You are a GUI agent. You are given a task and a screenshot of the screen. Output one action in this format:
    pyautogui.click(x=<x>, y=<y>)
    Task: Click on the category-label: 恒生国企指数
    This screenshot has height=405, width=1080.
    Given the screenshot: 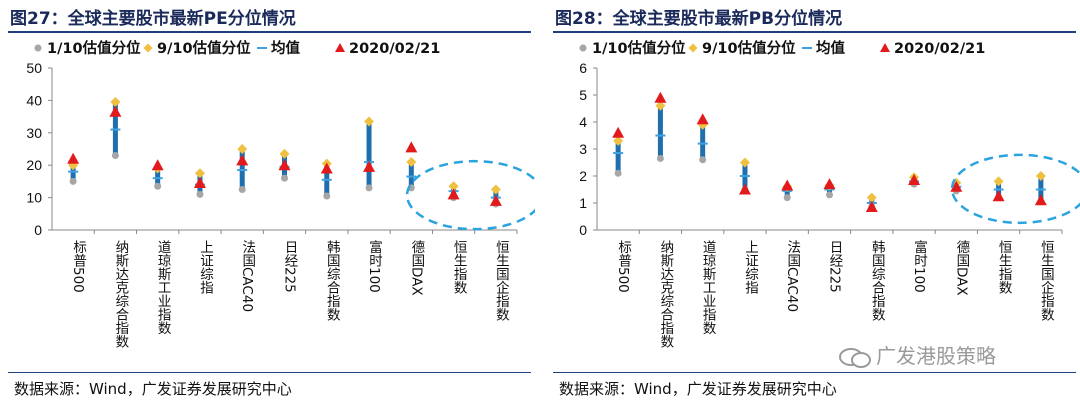 What is the action you would take?
    pyautogui.click(x=501, y=281)
    